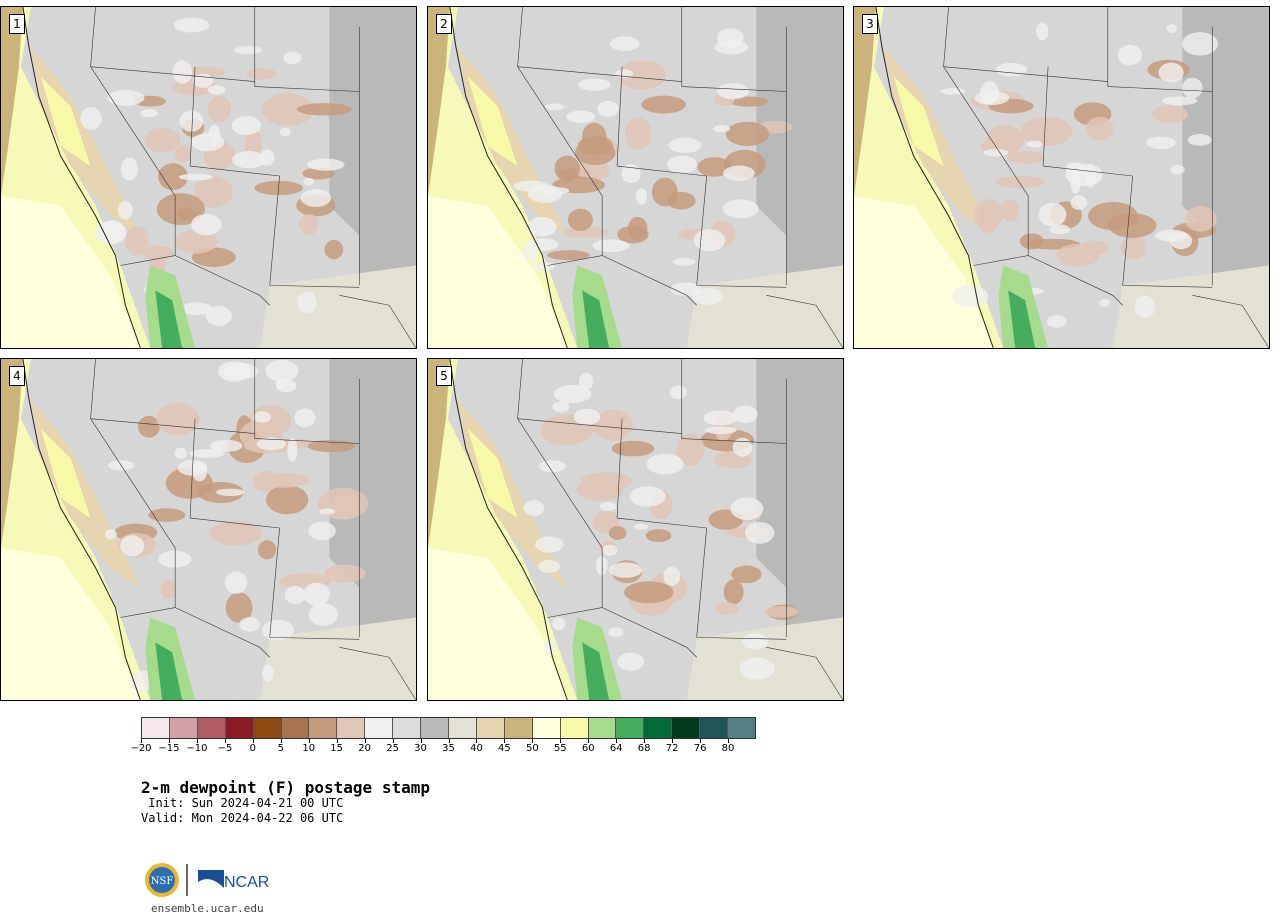 This screenshot has width=1280, height=920. What do you see at coordinates (162, 880) in the screenshot?
I see `nsf-logo-icon: NSF` at bounding box center [162, 880].